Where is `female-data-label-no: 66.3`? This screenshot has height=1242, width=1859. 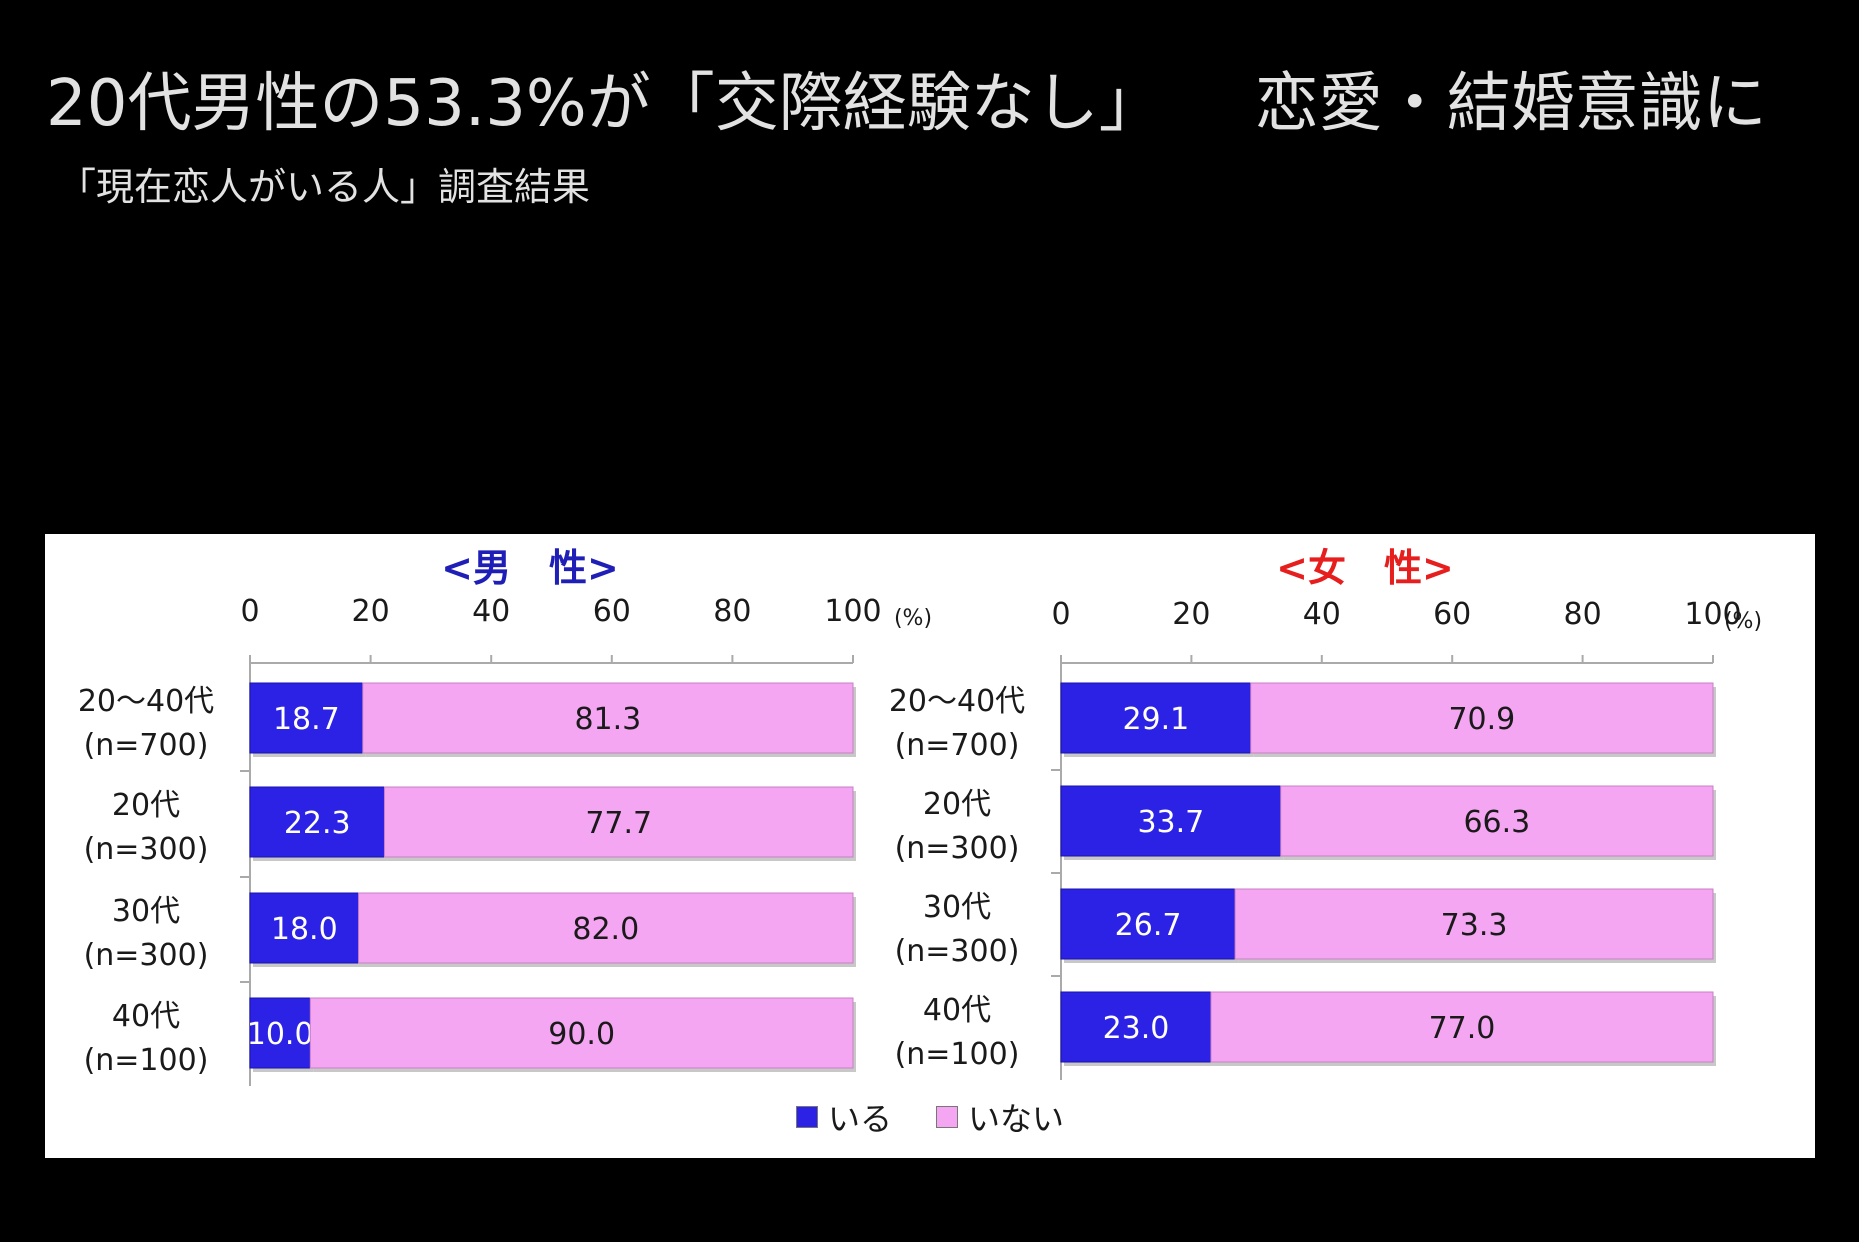
female-data-label-no: 66.3 is located at coordinates (1496, 822).